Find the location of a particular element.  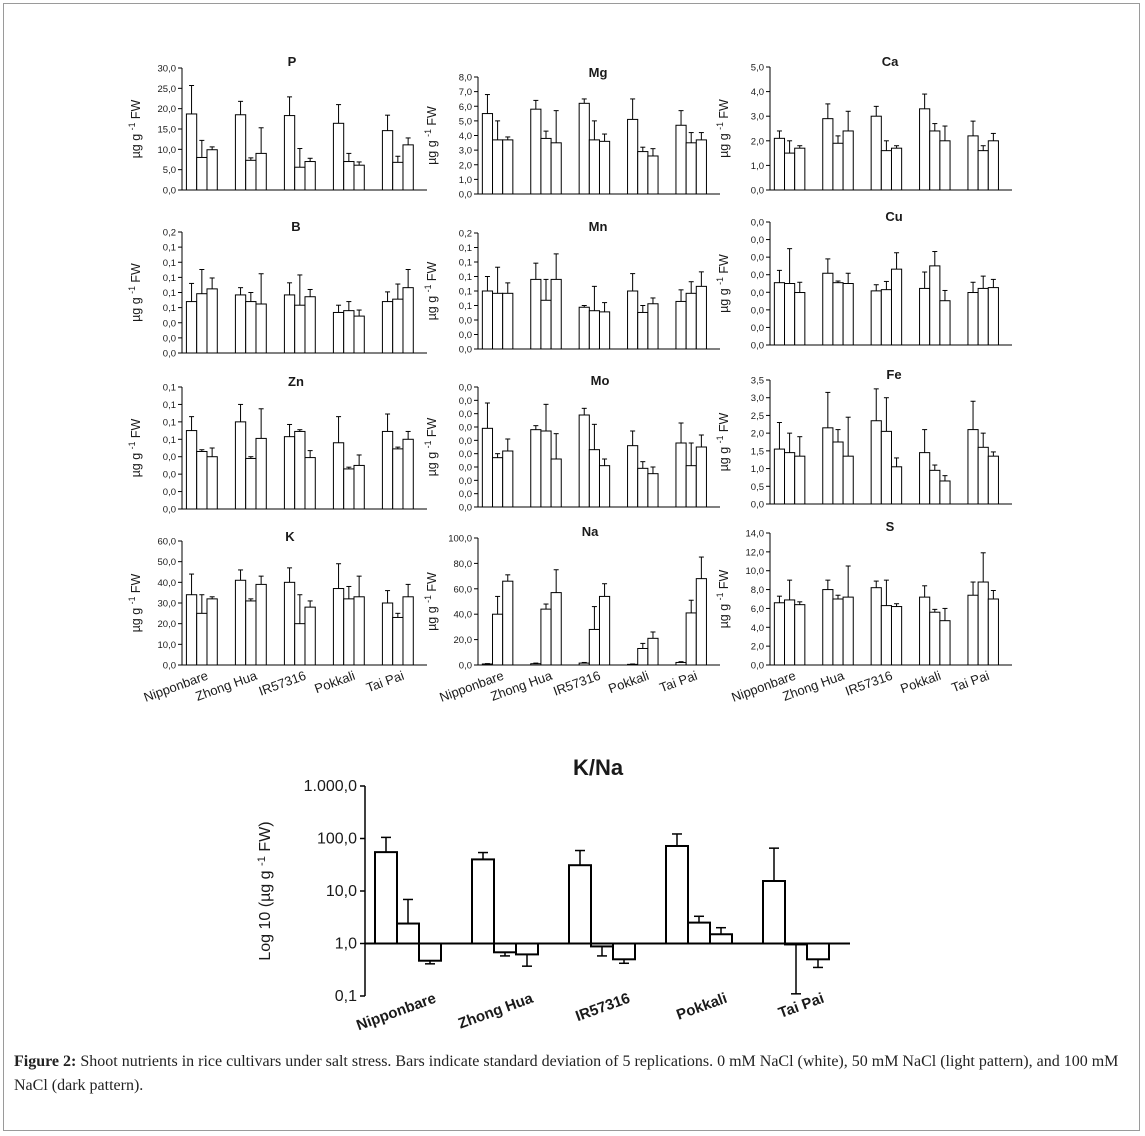

panel-zn: Zn 0,0 0,0 0,0 0,0 0,1 0,1 0,1 0,1 µg g -1 FW is located at coordinates (277, 445).